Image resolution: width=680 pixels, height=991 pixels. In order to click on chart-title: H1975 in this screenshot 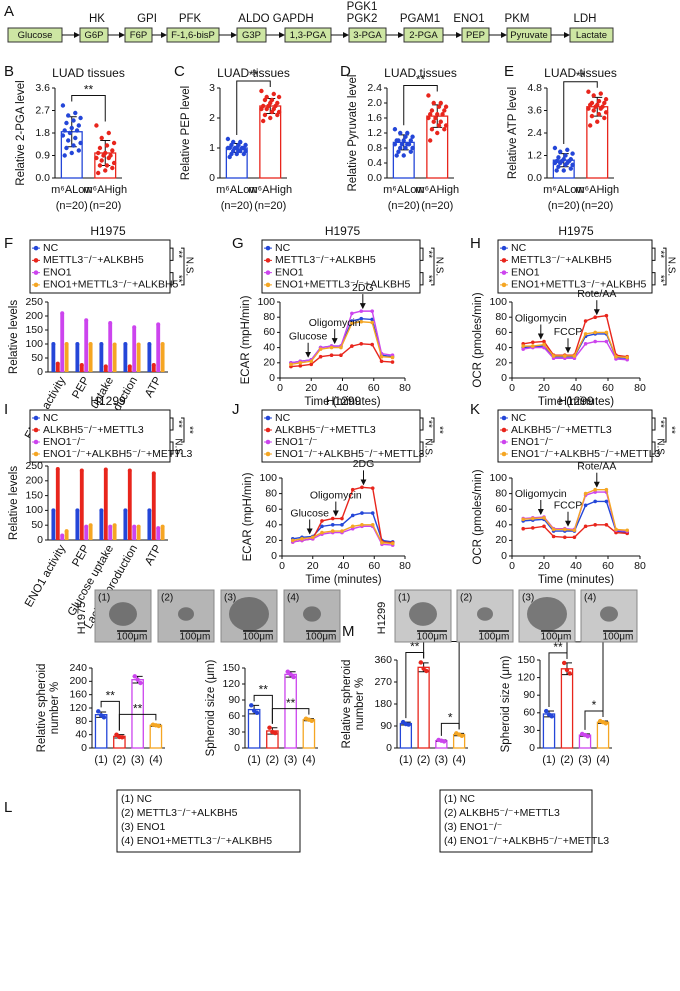, I will do `click(108, 231)`.